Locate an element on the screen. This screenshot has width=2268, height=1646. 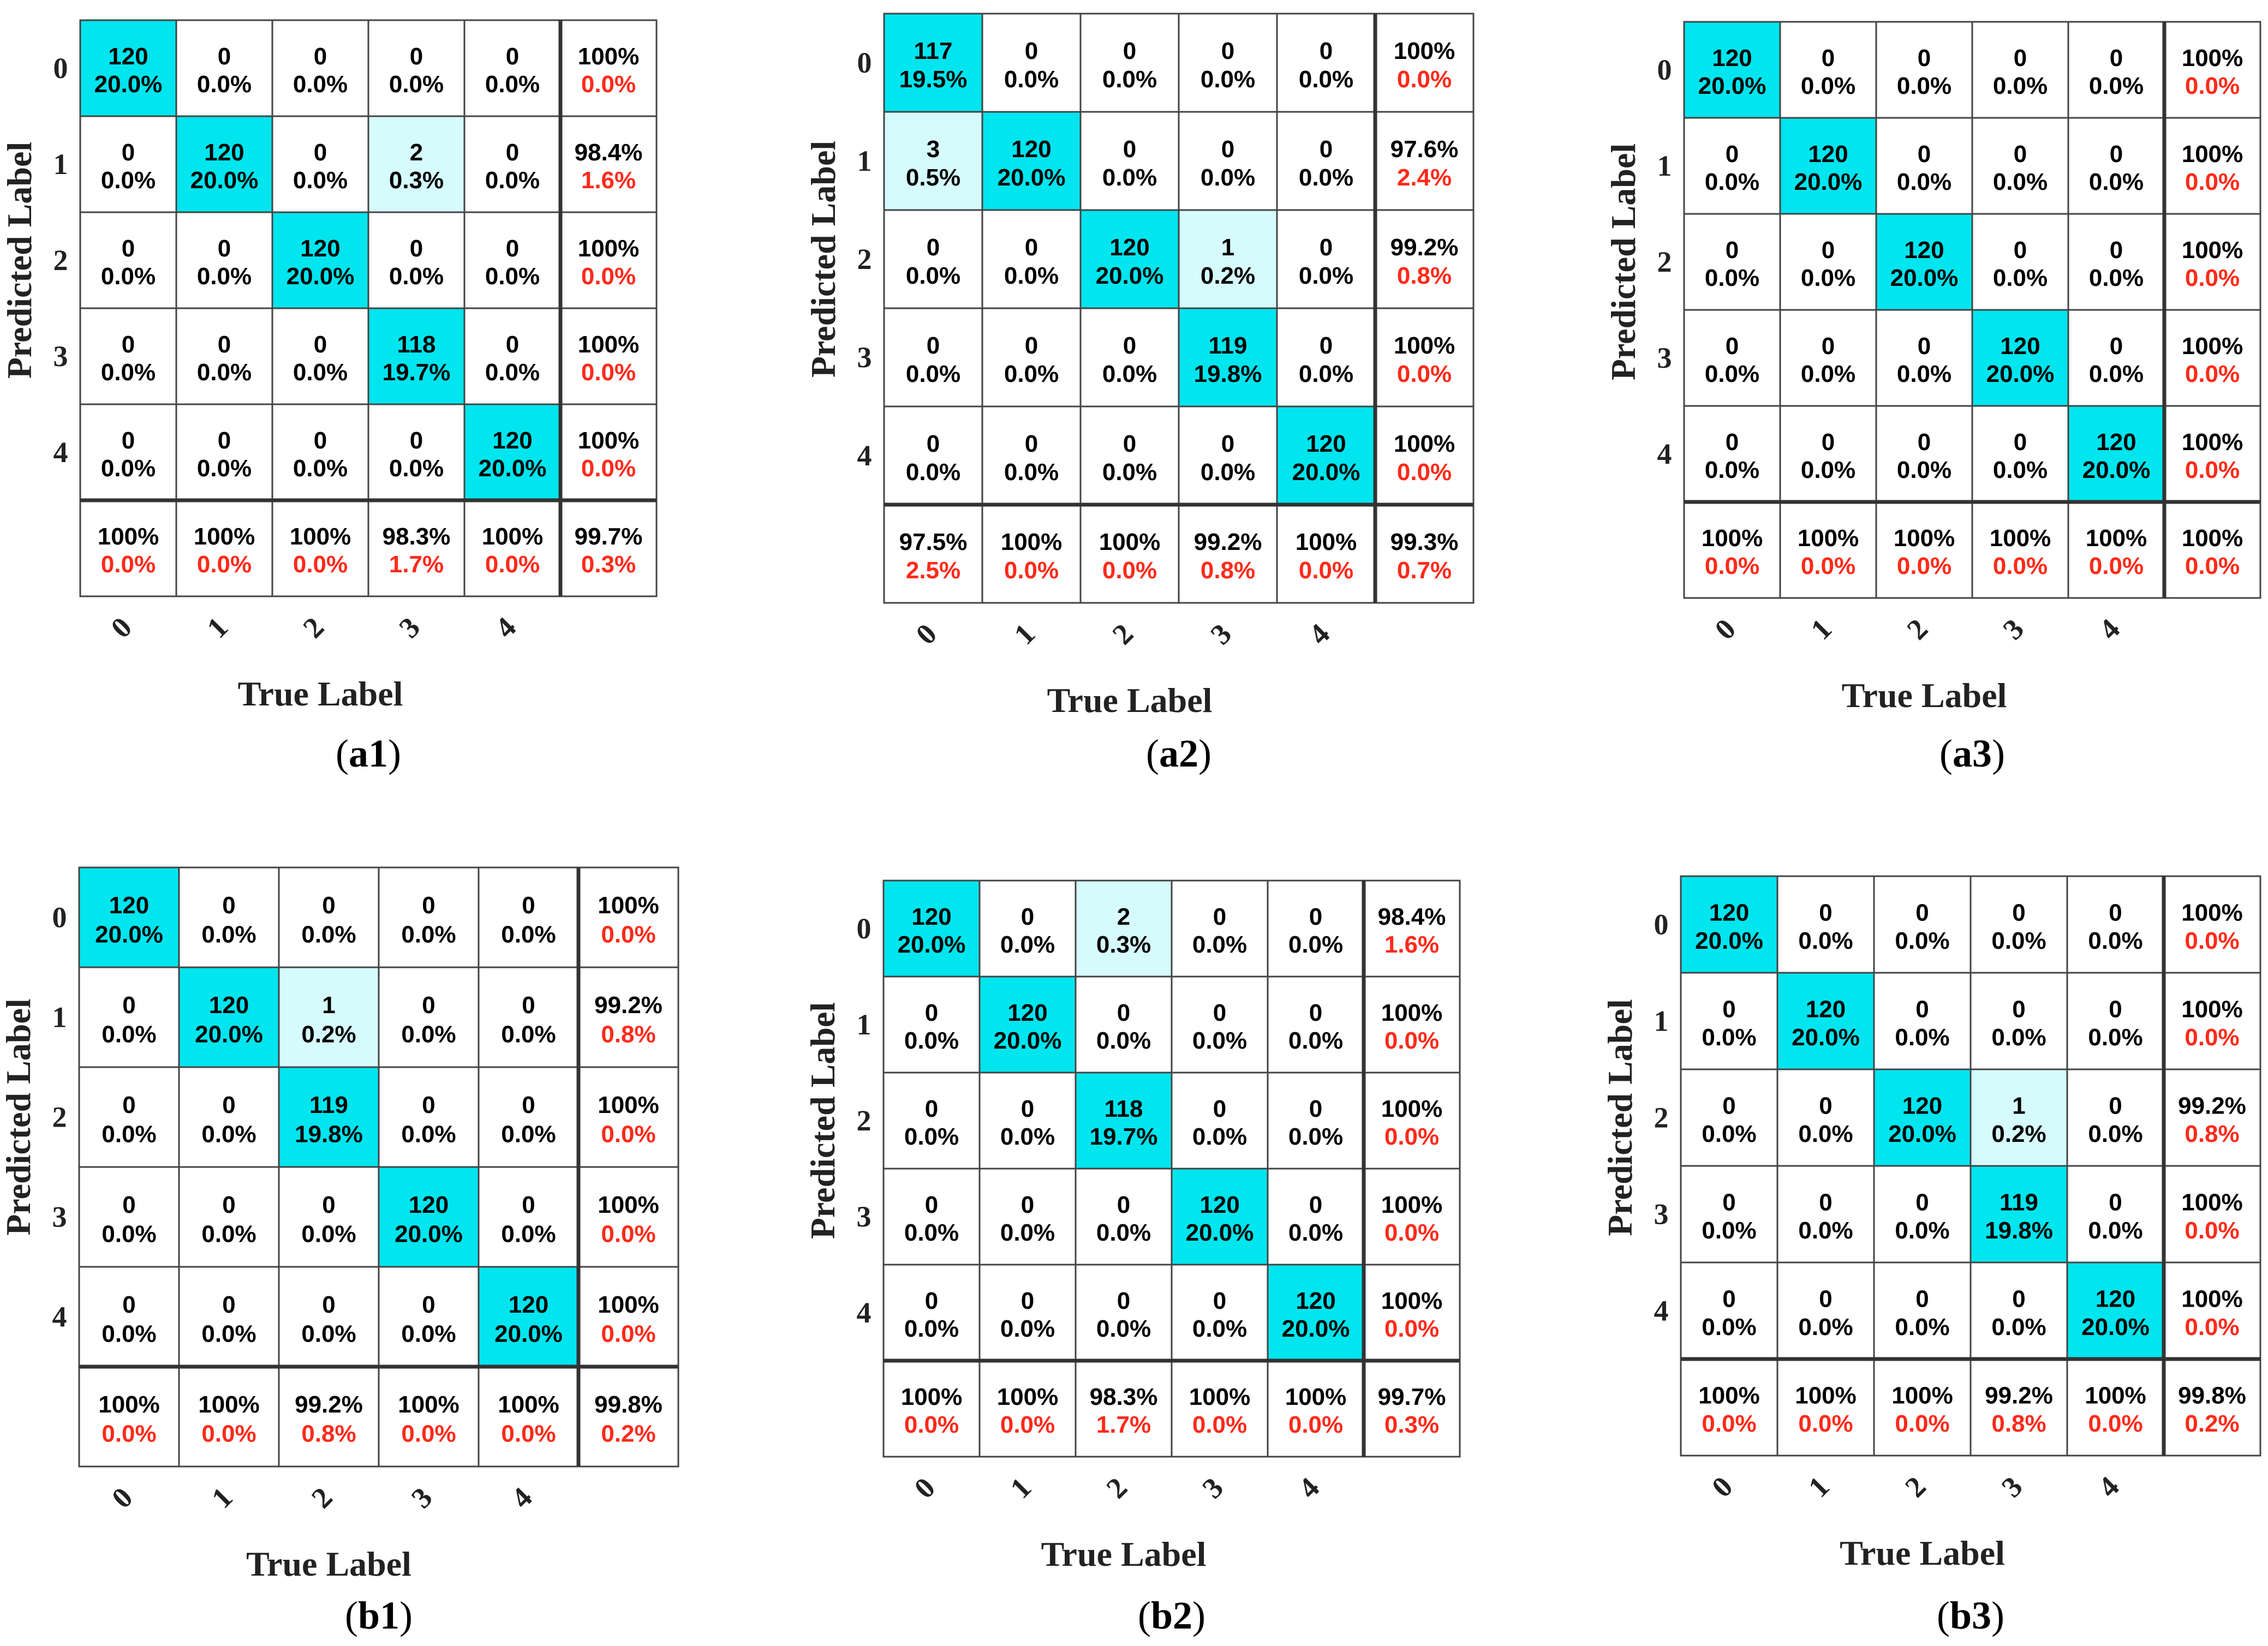
y-tick-a2-4: 4 is located at coordinates (864, 455).